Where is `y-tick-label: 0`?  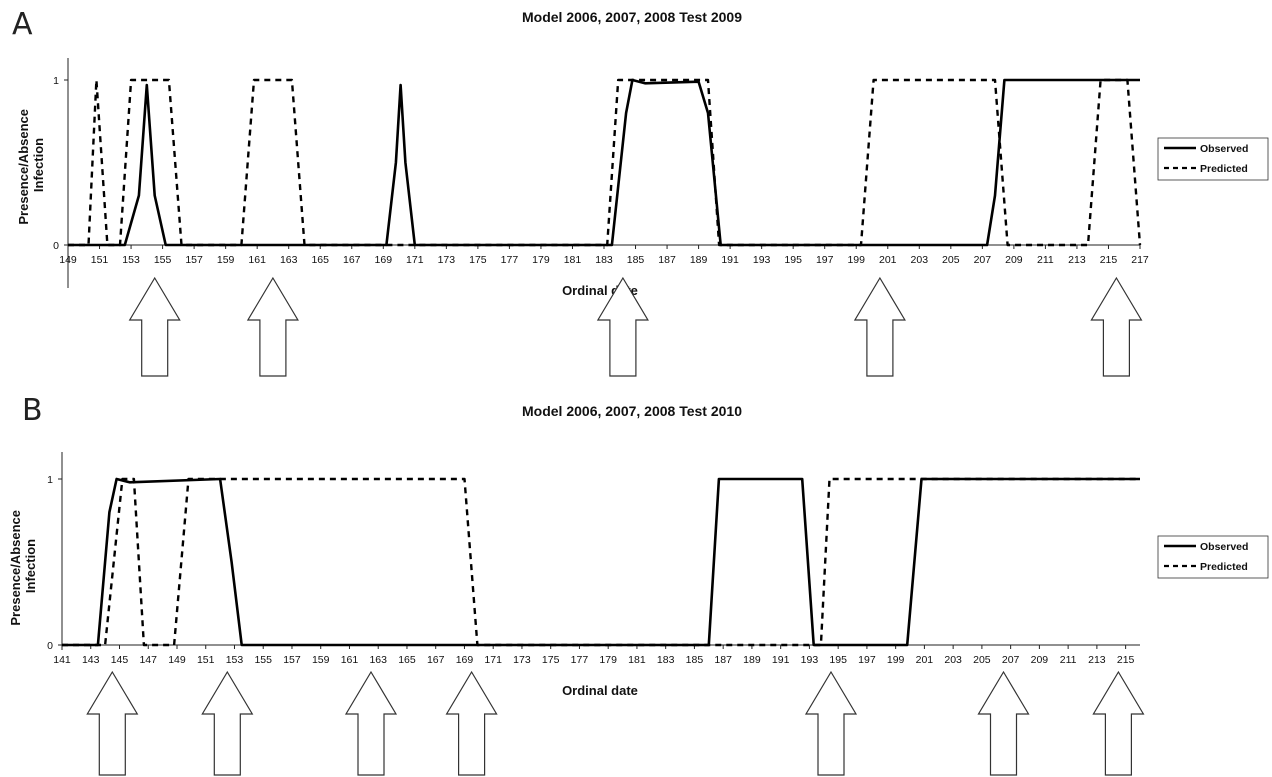 y-tick-label: 0 is located at coordinates (56, 246).